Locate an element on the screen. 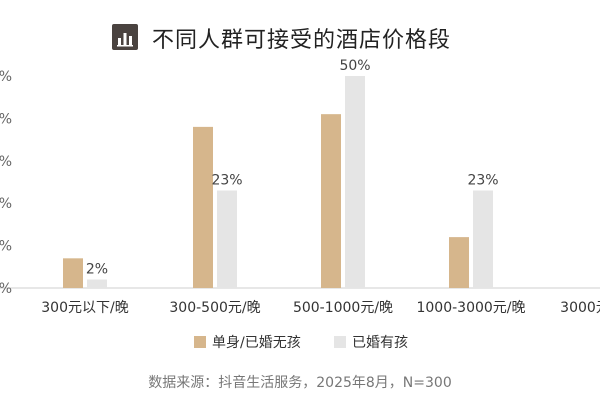 The width and height of the screenshot is (600, 400). x-tick-label: 300元以下/晚 is located at coordinates (84, 308).